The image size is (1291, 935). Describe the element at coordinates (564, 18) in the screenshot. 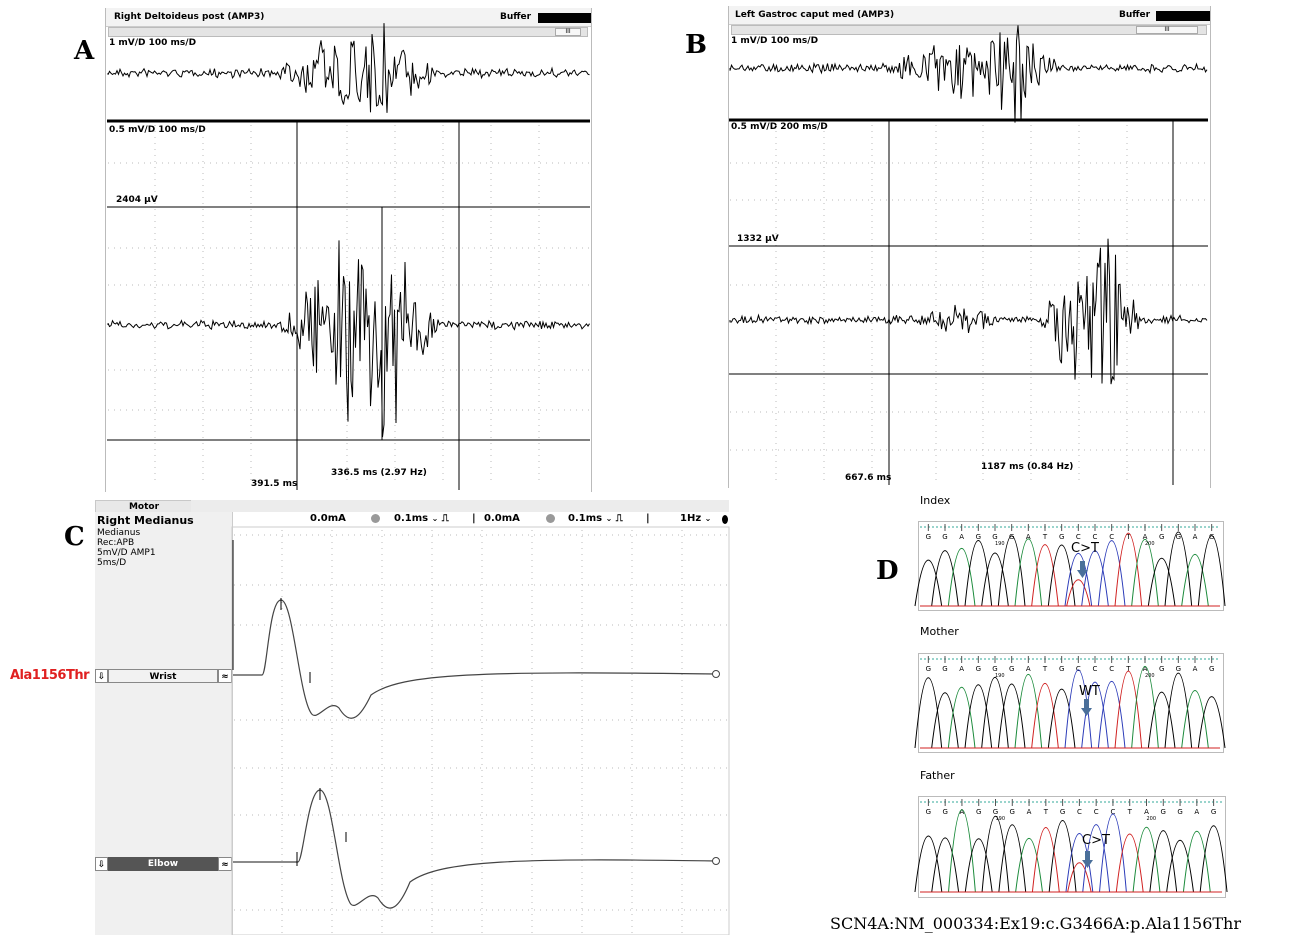

I see `panel-a-buffer-indicator` at that location.